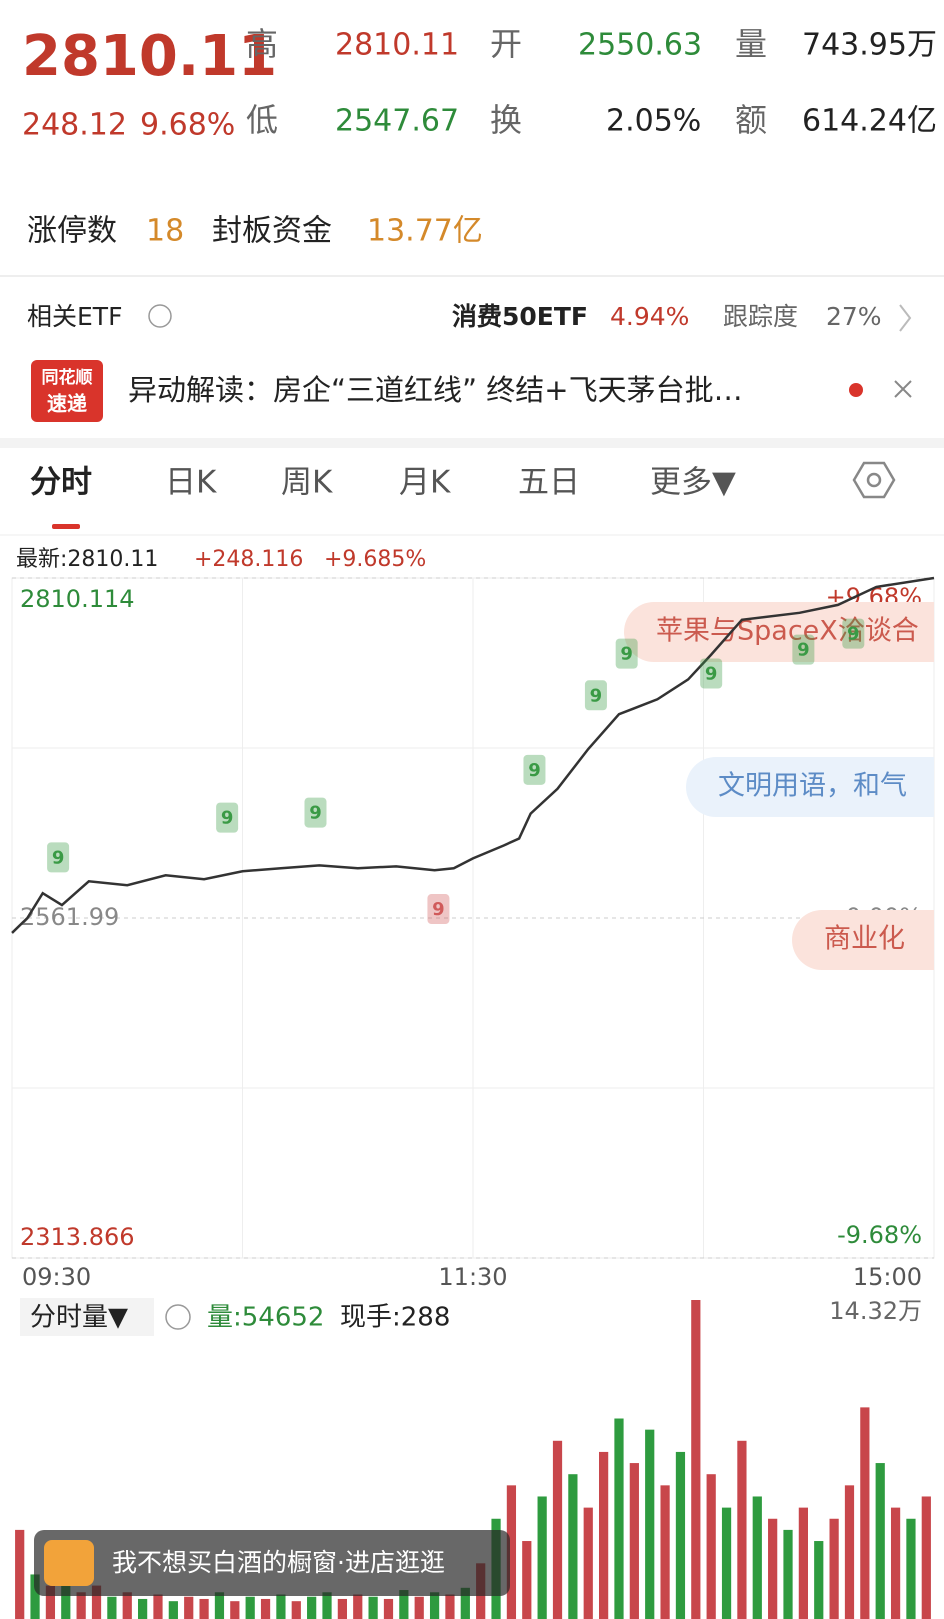  I want to click on y2-tick-label: -9.68%, so click(879, 1235).